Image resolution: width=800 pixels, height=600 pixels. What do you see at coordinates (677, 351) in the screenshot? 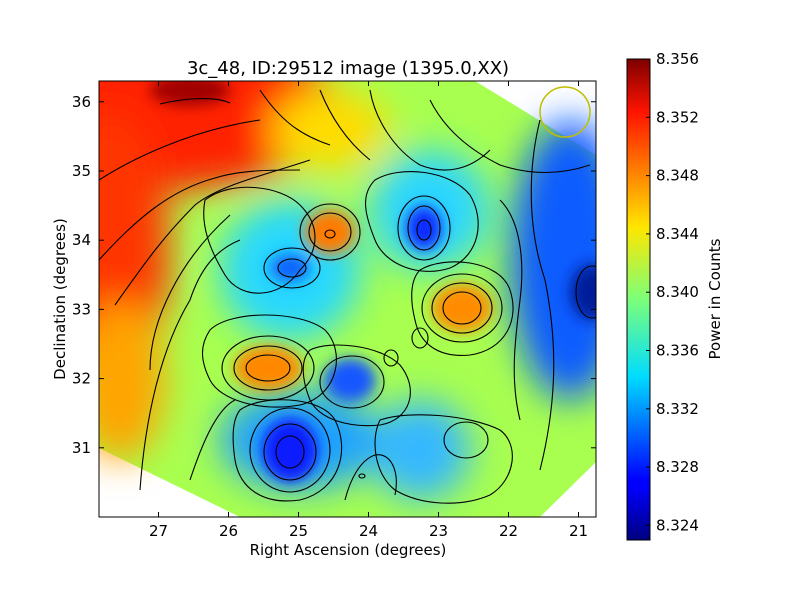
I see `colorbar-tick-label: 8.336` at bounding box center [677, 351].